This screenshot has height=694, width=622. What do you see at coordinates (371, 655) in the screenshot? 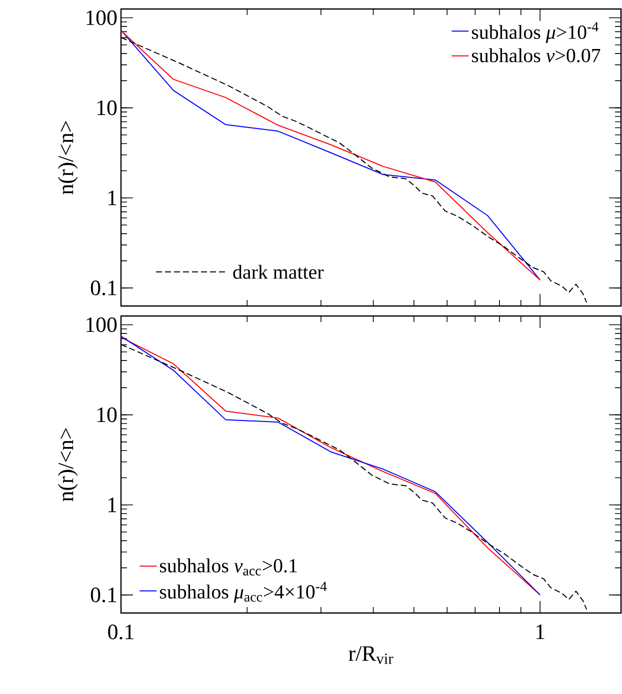
I see `x-axis-title: r/R$_{vir}$` at bounding box center [371, 655].